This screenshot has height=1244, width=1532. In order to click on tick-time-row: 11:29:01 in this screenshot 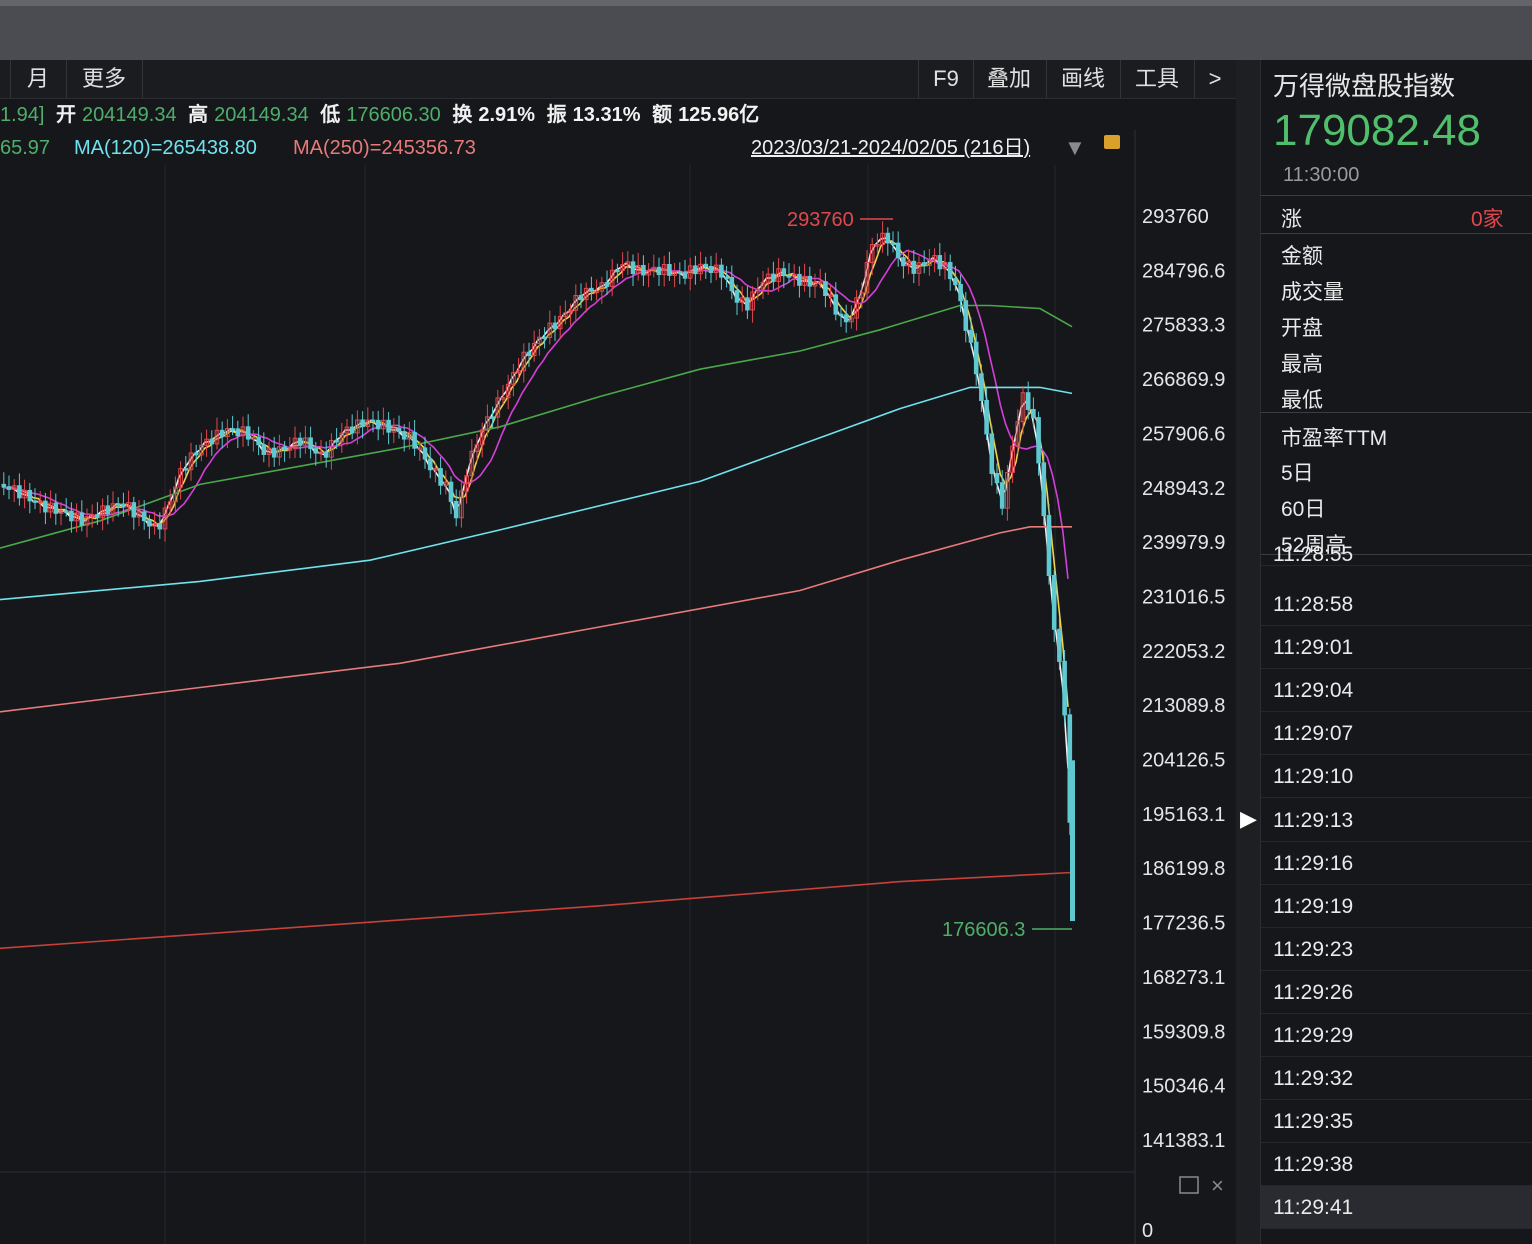, I will do `click(1396, 648)`.